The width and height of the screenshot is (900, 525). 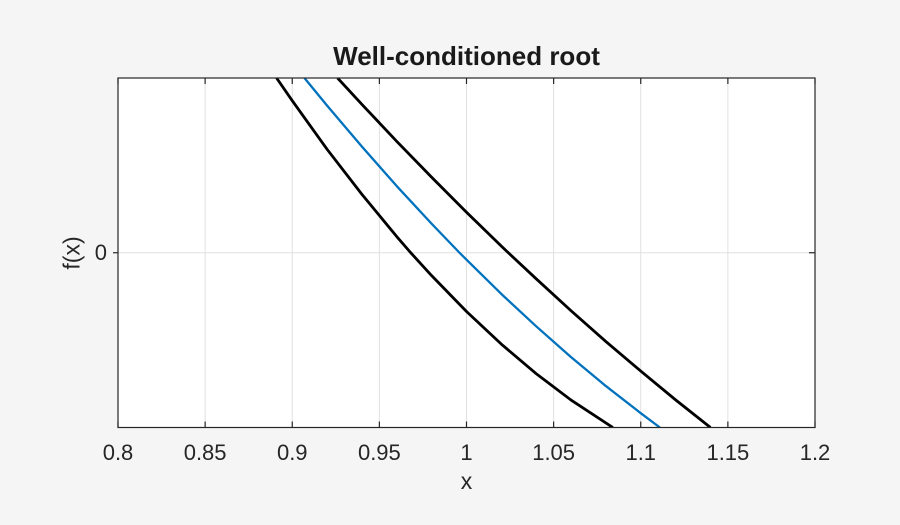 What do you see at coordinates (815, 452) in the screenshot?
I see `x-tick-label: 1.2` at bounding box center [815, 452].